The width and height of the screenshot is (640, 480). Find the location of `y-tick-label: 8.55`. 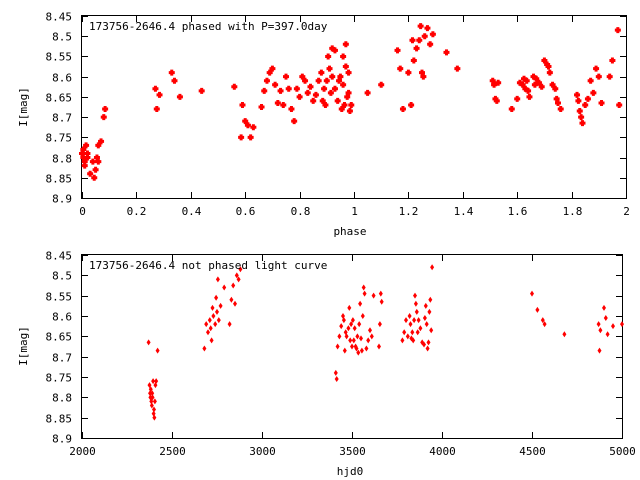

y-tick-label: 8.55 is located at coordinates (59, 297).